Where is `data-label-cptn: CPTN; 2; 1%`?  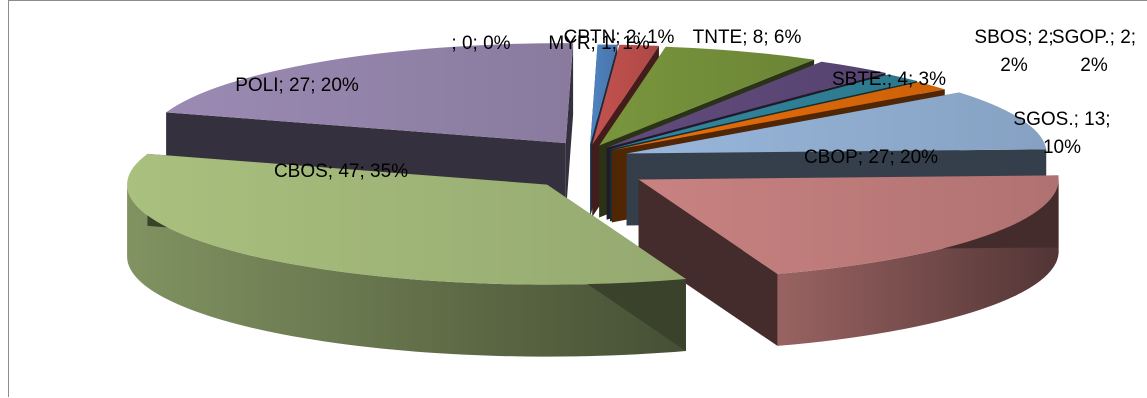 data-label-cptn: CPTN; 2; 1% is located at coordinates (619, 37).